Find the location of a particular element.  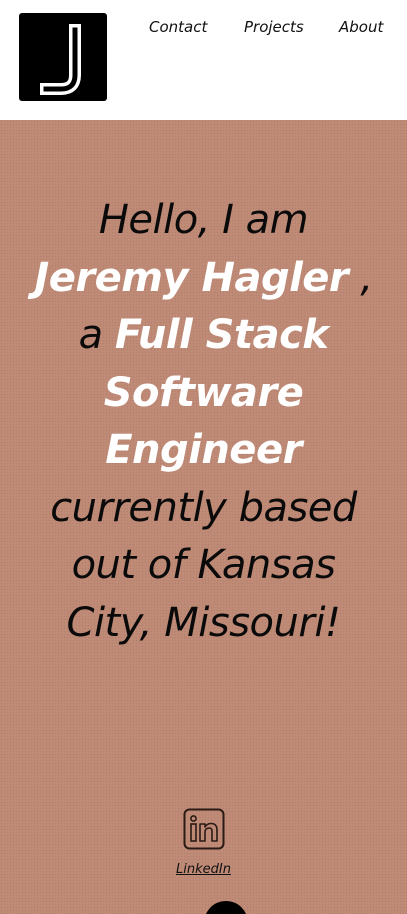

social-links: LinkedIn is located at coordinates (203, 842).